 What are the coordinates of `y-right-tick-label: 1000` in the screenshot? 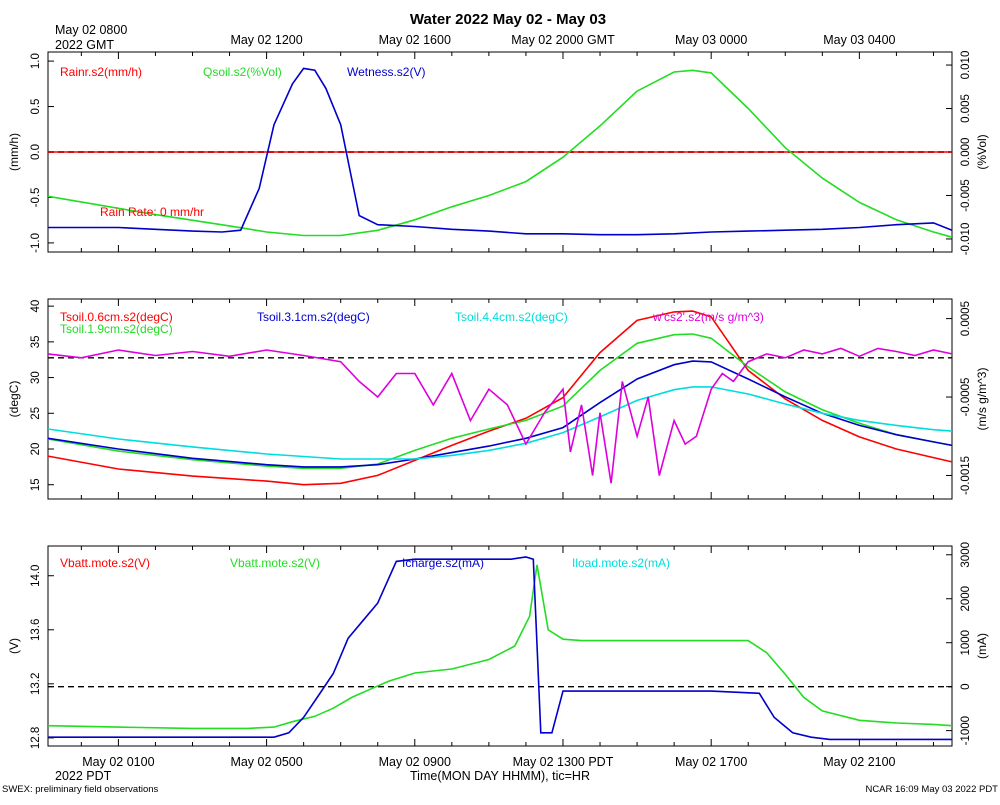 It's located at (966, 643).